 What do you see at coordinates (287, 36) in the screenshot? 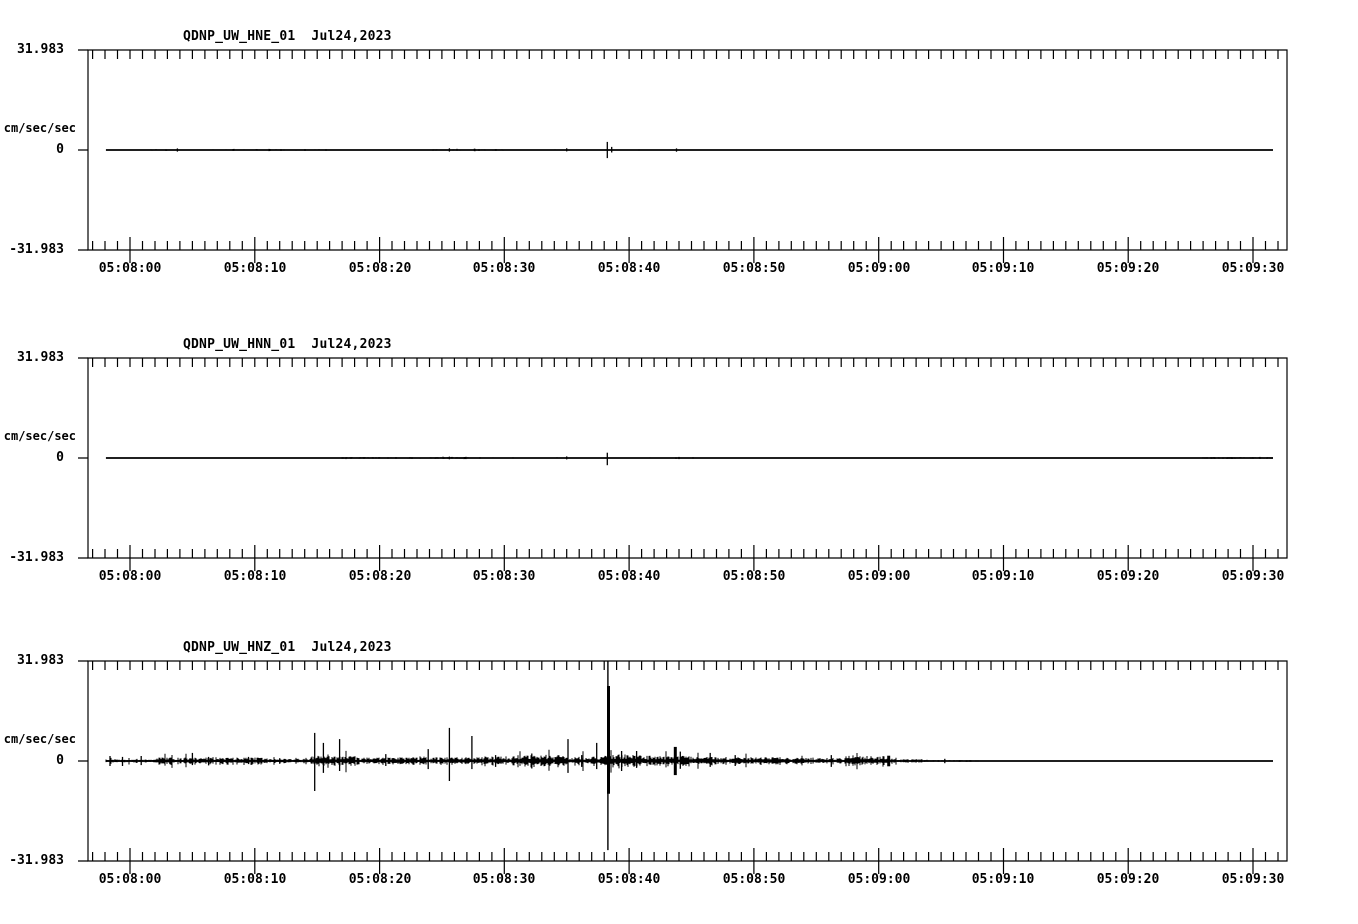
I see `plot-title: QDNP_UW_HNE_01 Jul24,2023` at bounding box center [287, 36].